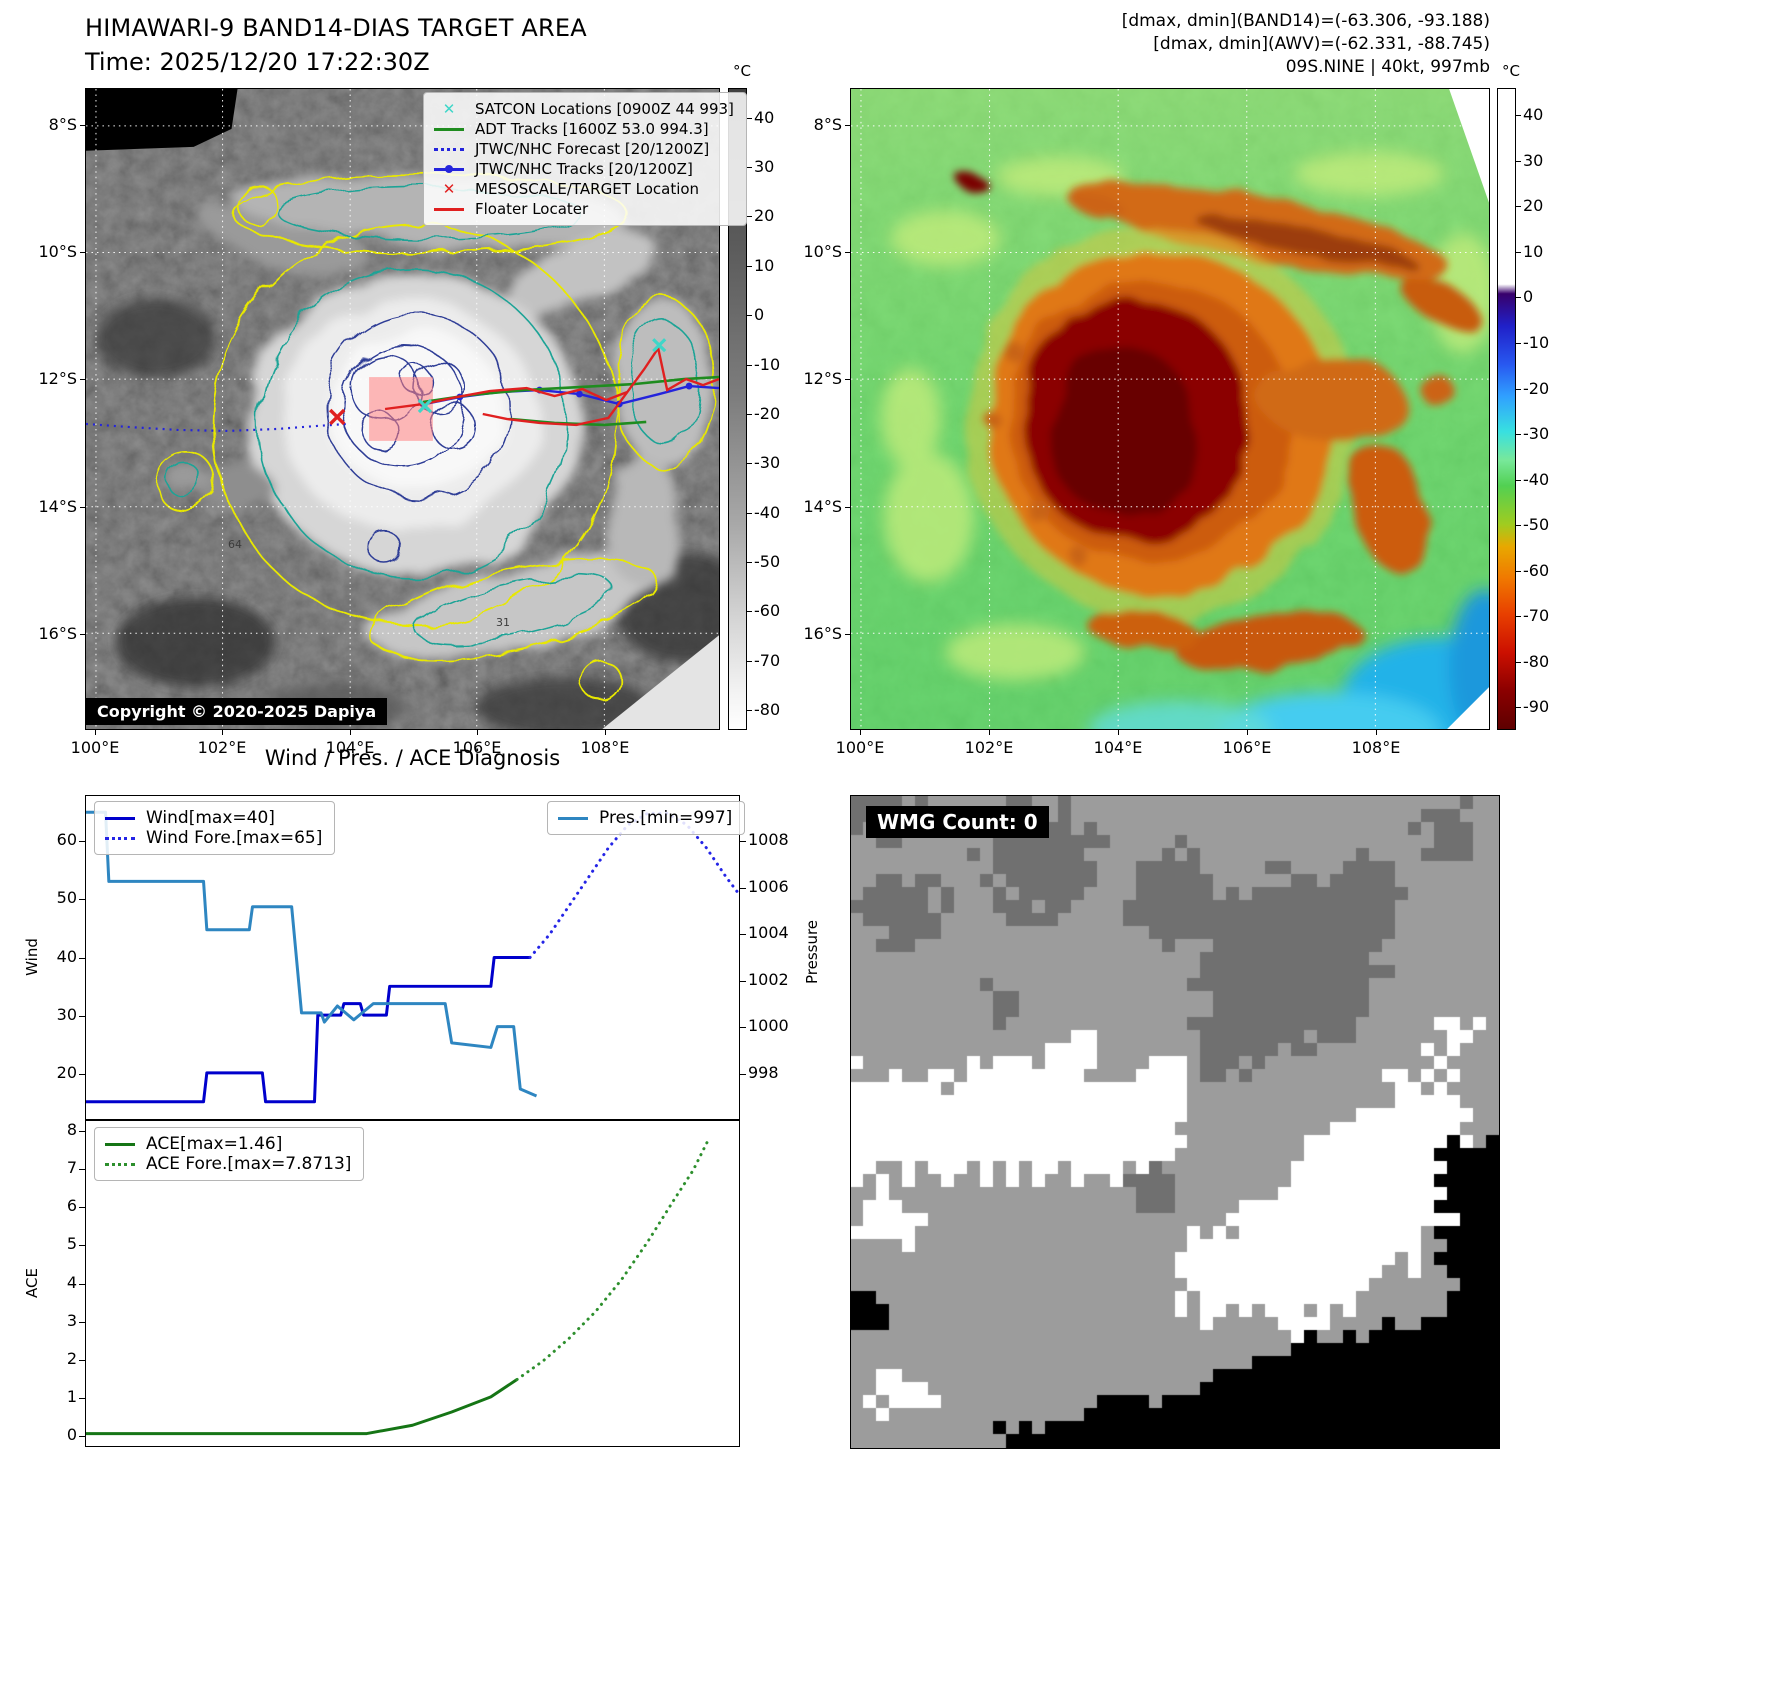 This screenshot has width=1788, height=1690. What do you see at coordinates (768, 886) in the screenshot?
I see `pressure-ytick: 1006` at bounding box center [768, 886].